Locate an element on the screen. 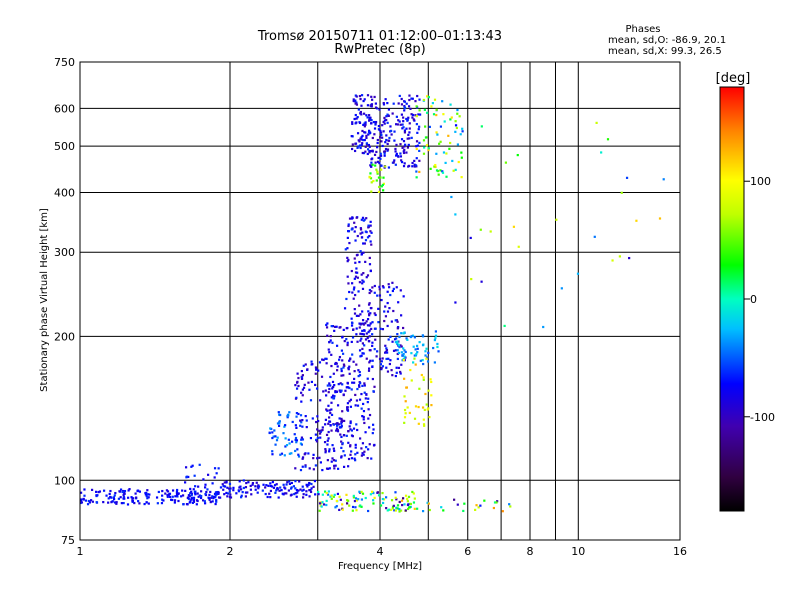 This screenshot has height=600, width=800. x-tick-label: 16 is located at coordinates (680, 551).